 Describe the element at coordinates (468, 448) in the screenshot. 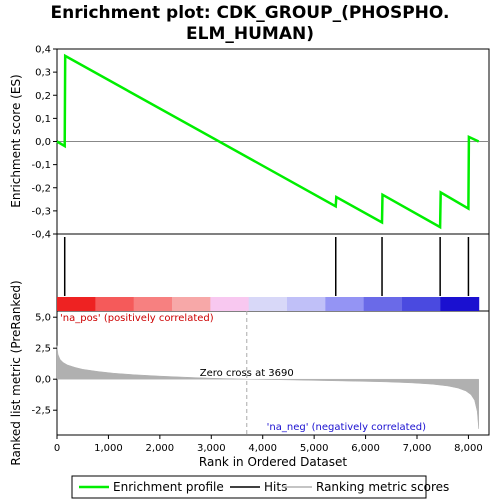

I see `x-tick-label: 8,000` at that location.